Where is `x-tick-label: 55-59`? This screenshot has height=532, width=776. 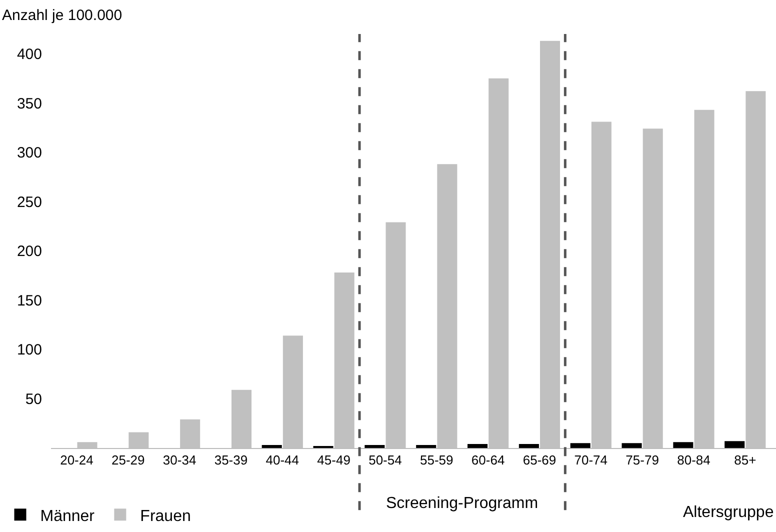 x-tick-label: 55-59 is located at coordinates (437, 460).